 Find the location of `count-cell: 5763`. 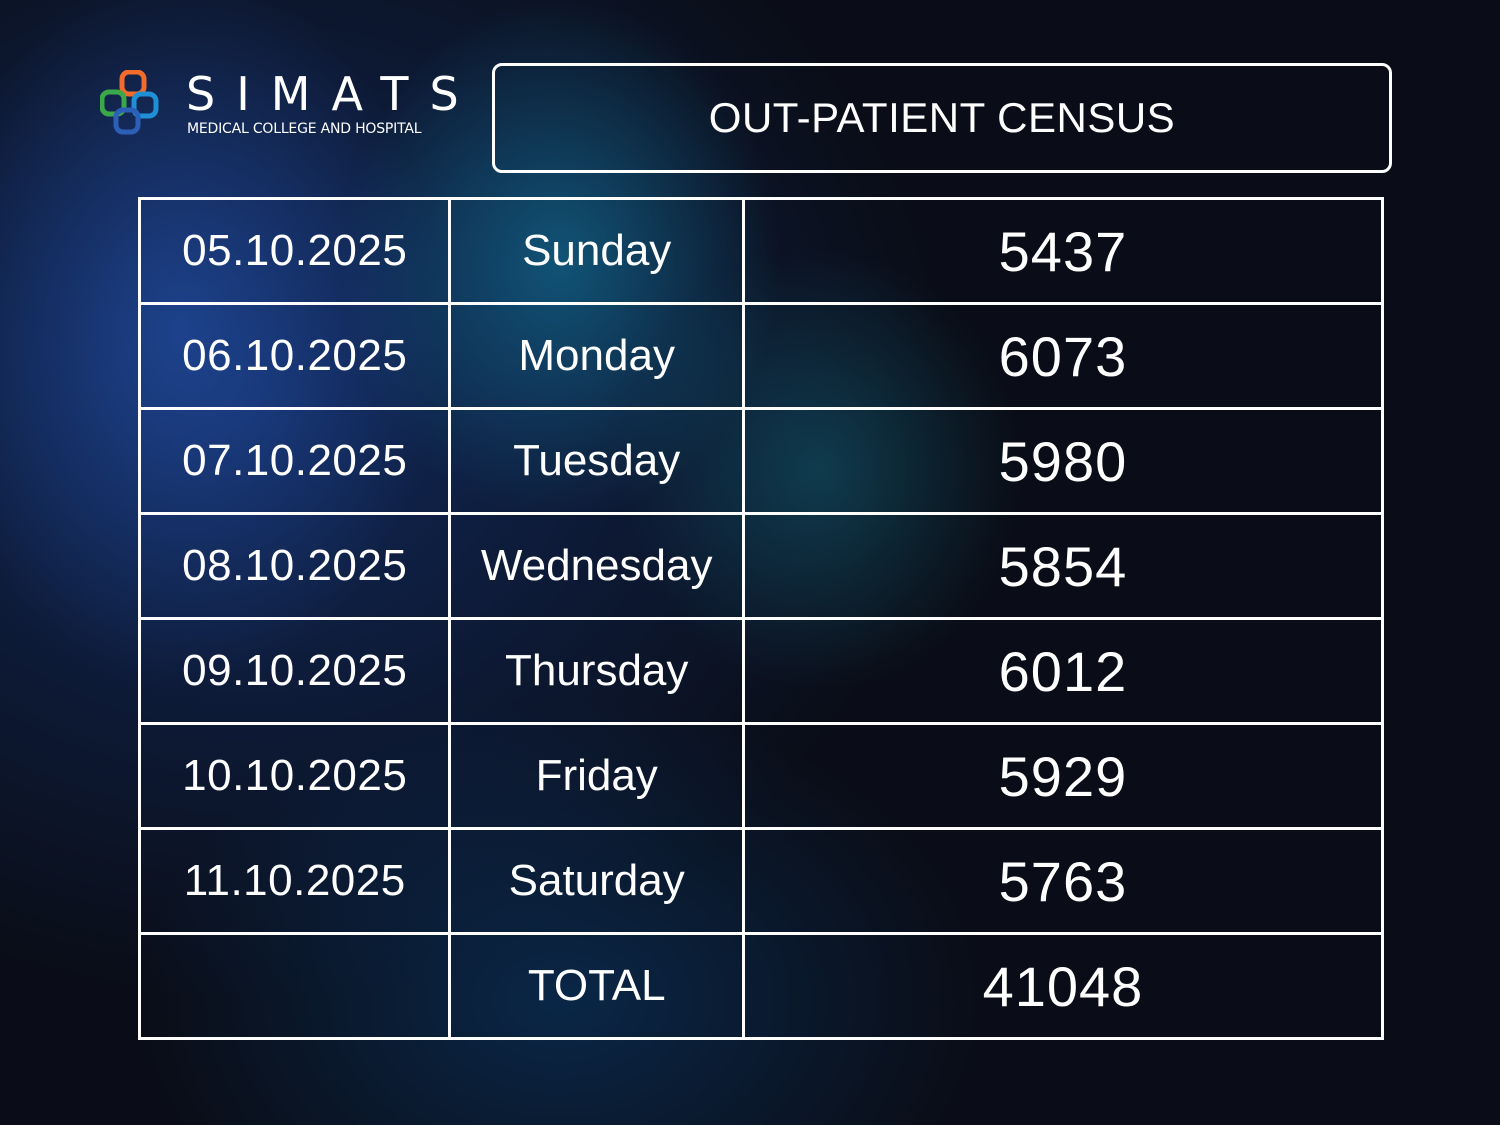

count-cell: 5763 is located at coordinates (1063, 881).